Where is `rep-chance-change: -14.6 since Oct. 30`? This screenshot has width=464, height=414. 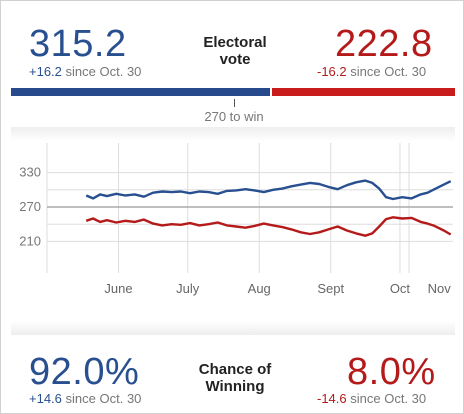 rep-chance-change: -14.6 since Oct. 30 is located at coordinates (371, 399).